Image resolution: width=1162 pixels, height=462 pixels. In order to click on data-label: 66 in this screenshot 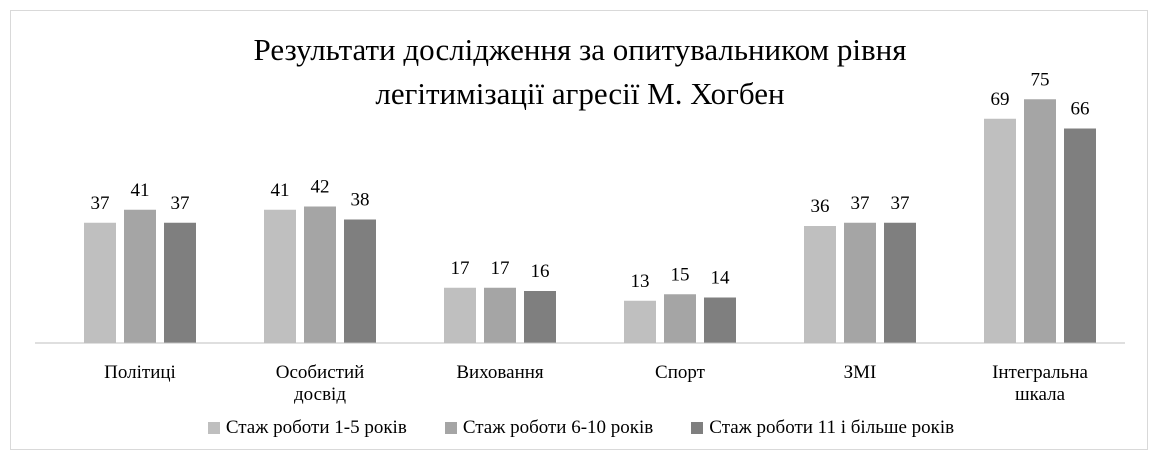, I will do `click(1080, 109)`.